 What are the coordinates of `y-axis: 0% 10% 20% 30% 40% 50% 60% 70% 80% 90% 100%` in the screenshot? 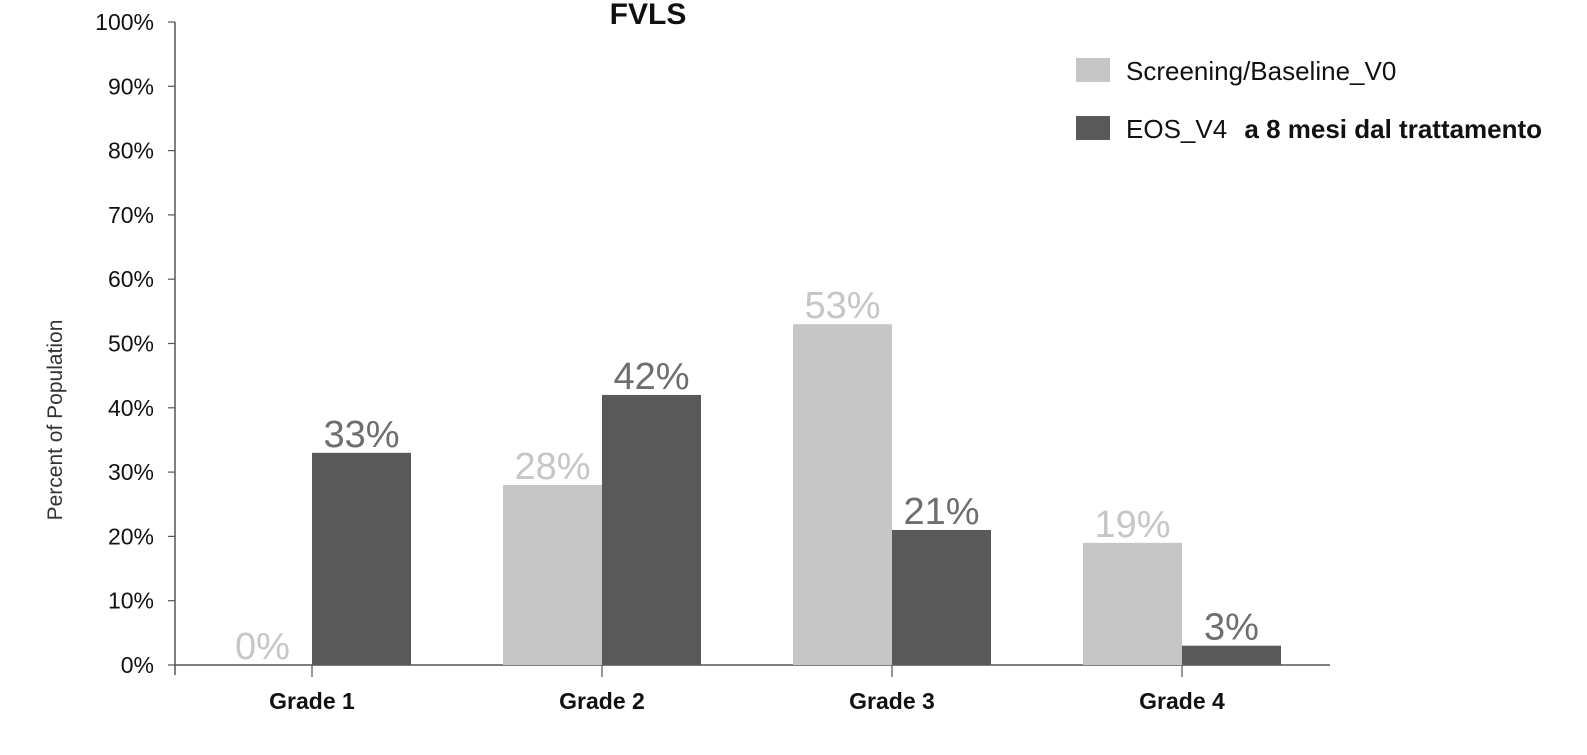 It's located at (135, 343).